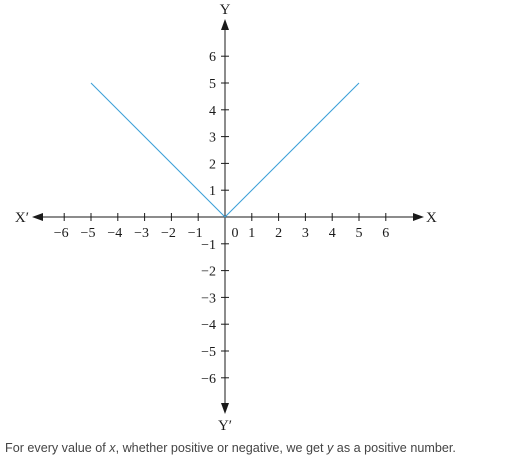  Describe the element at coordinates (22, 218) in the screenshot. I see `x-axis-negative-name: X′` at that location.